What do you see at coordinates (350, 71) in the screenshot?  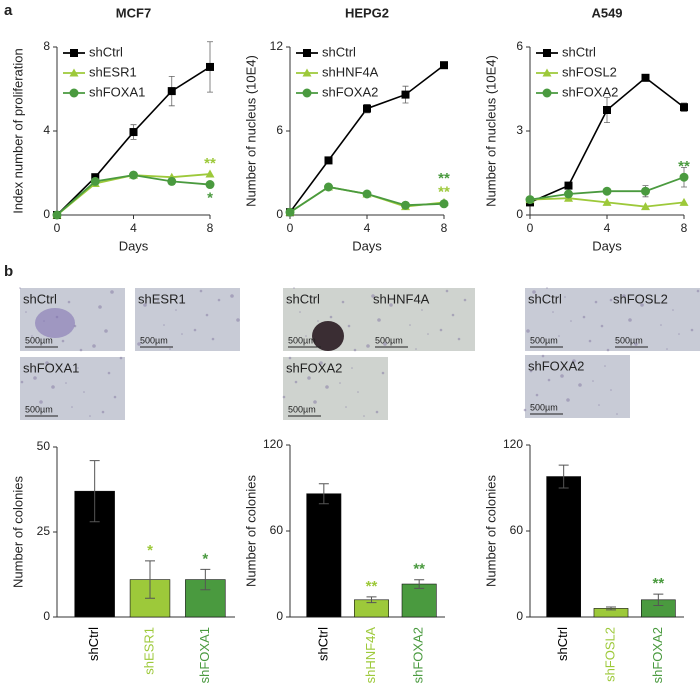 I see `legend-label: shHNF4A` at bounding box center [350, 71].